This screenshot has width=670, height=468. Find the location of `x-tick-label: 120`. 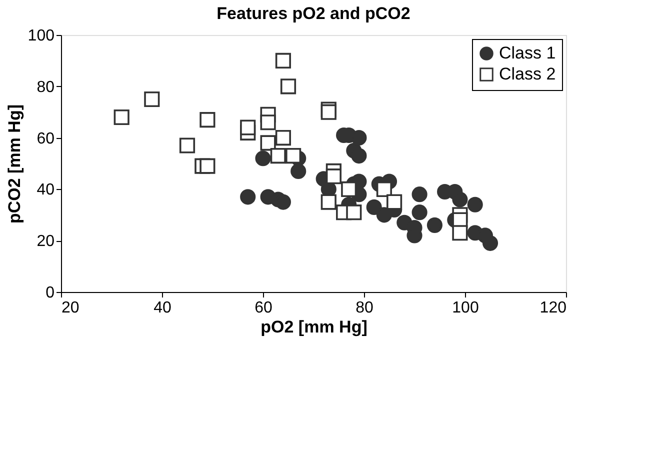

x-tick-label: 120 is located at coordinates (553, 308).